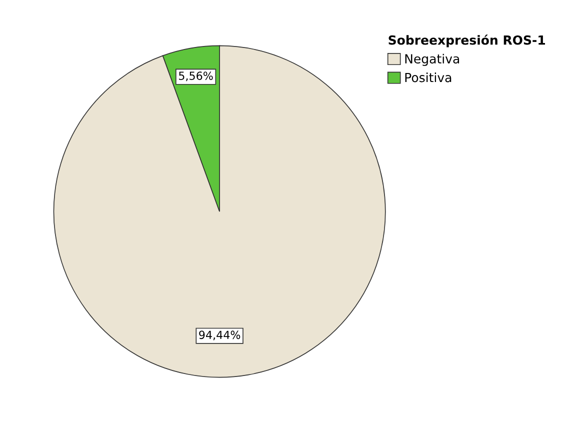  Describe the element at coordinates (466, 41) in the screenshot. I see `legend-title: Sobreexpresión ROS-1` at that location.